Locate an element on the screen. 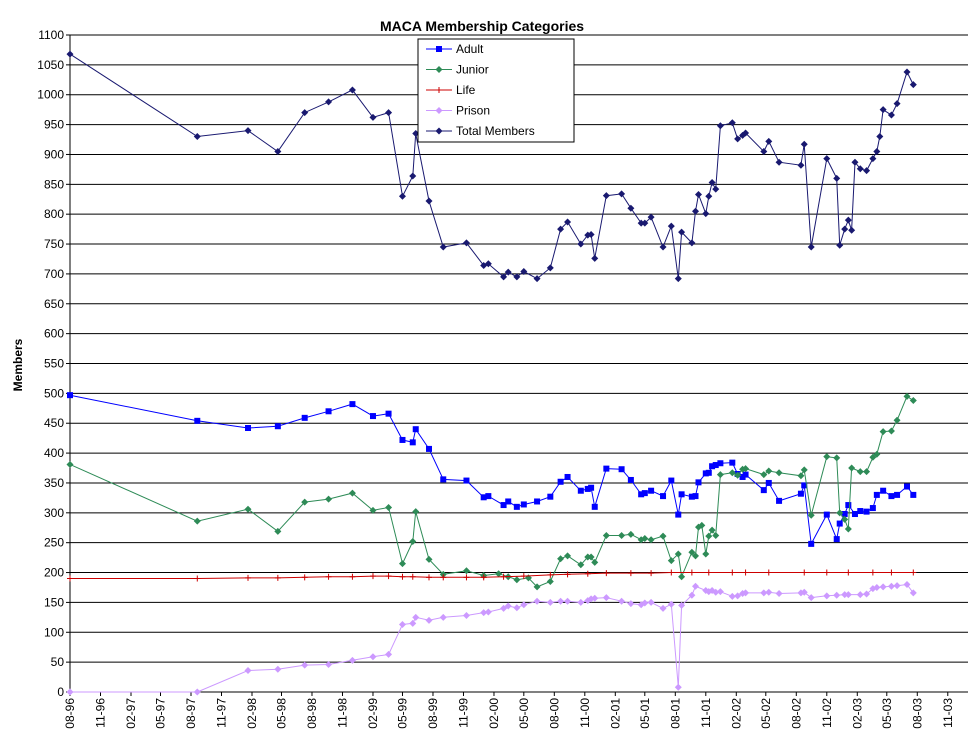 Image resolution: width=978 pixels, height=756 pixels. x-tick-label: 02-03 is located at coordinates (857, 713).